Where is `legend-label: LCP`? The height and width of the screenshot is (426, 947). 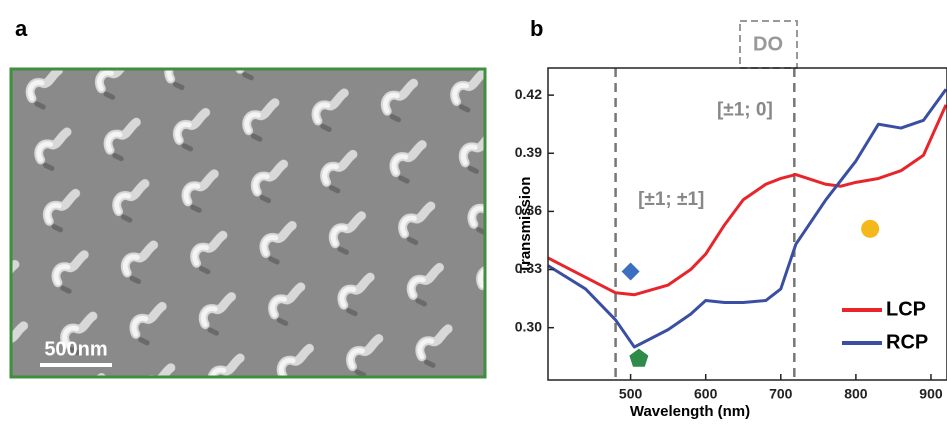
legend-label: LCP is located at coordinates (906, 309).